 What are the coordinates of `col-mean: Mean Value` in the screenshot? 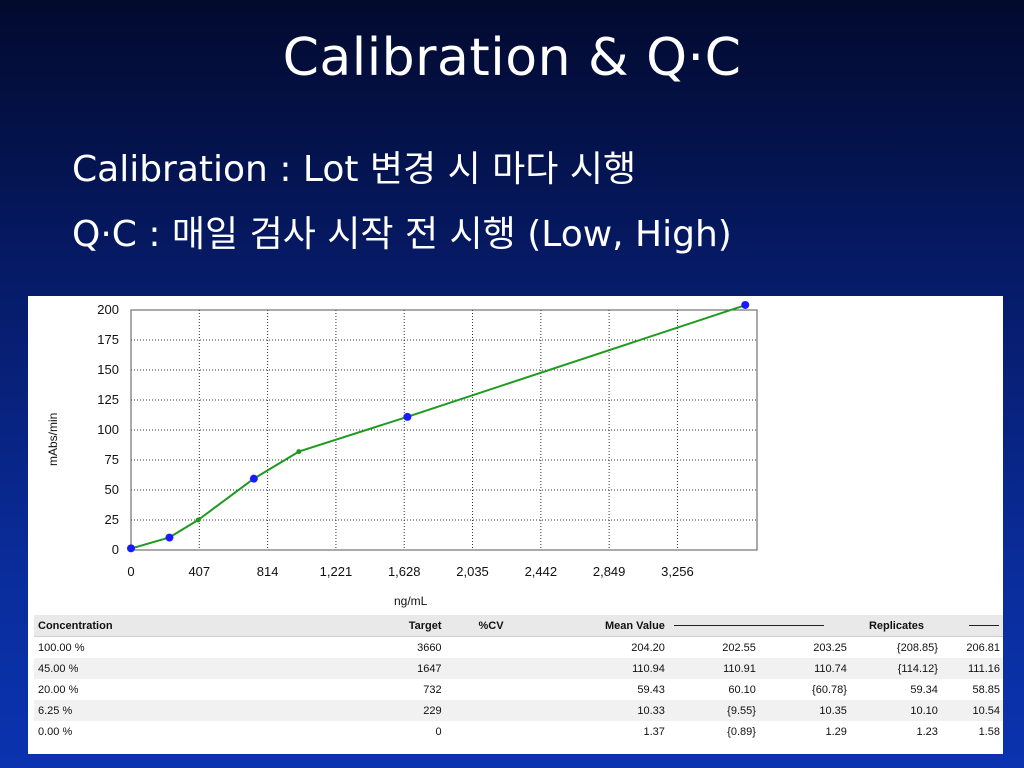 It's located at (602, 626).